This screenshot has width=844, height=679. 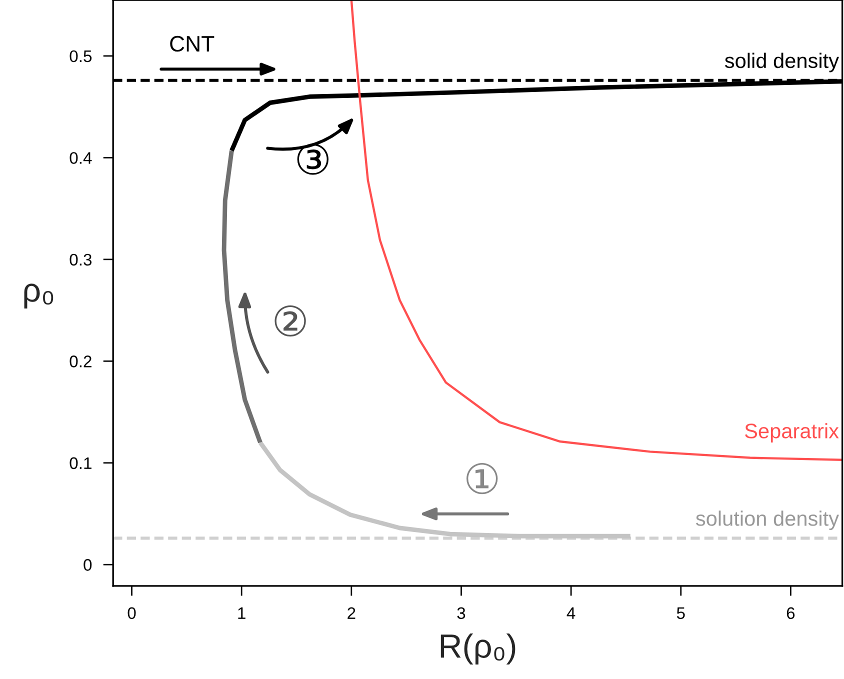 What do you see at coordinates (81, 56) in the screenshot?
I see `y-tick-label: 0.5` at bounding box center [81, 56].